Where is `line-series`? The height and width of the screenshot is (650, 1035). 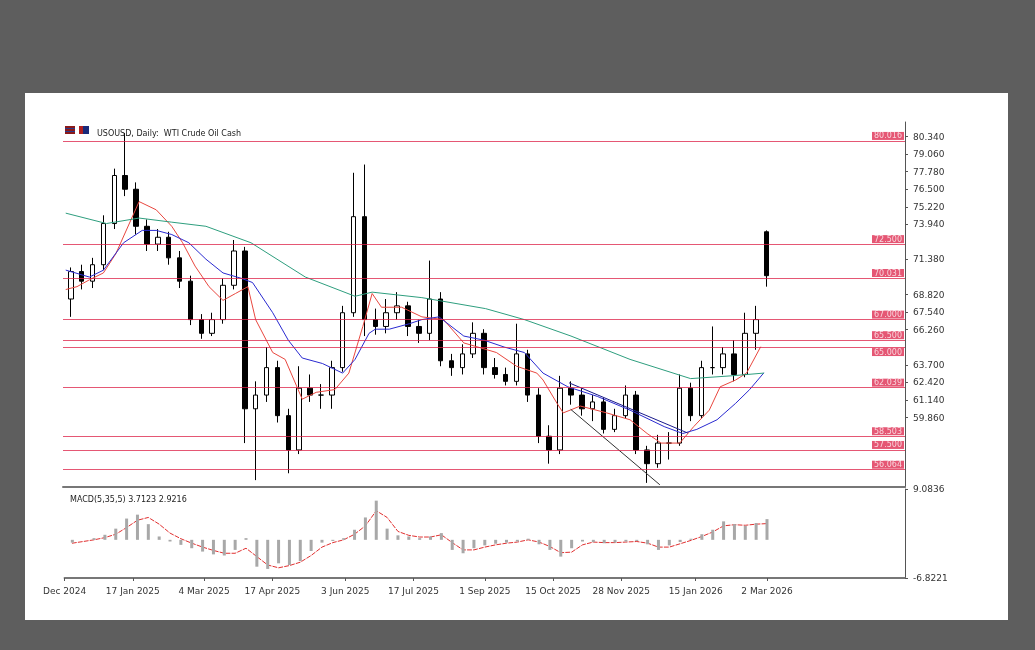
line-series is located at coordinates (419, 539).